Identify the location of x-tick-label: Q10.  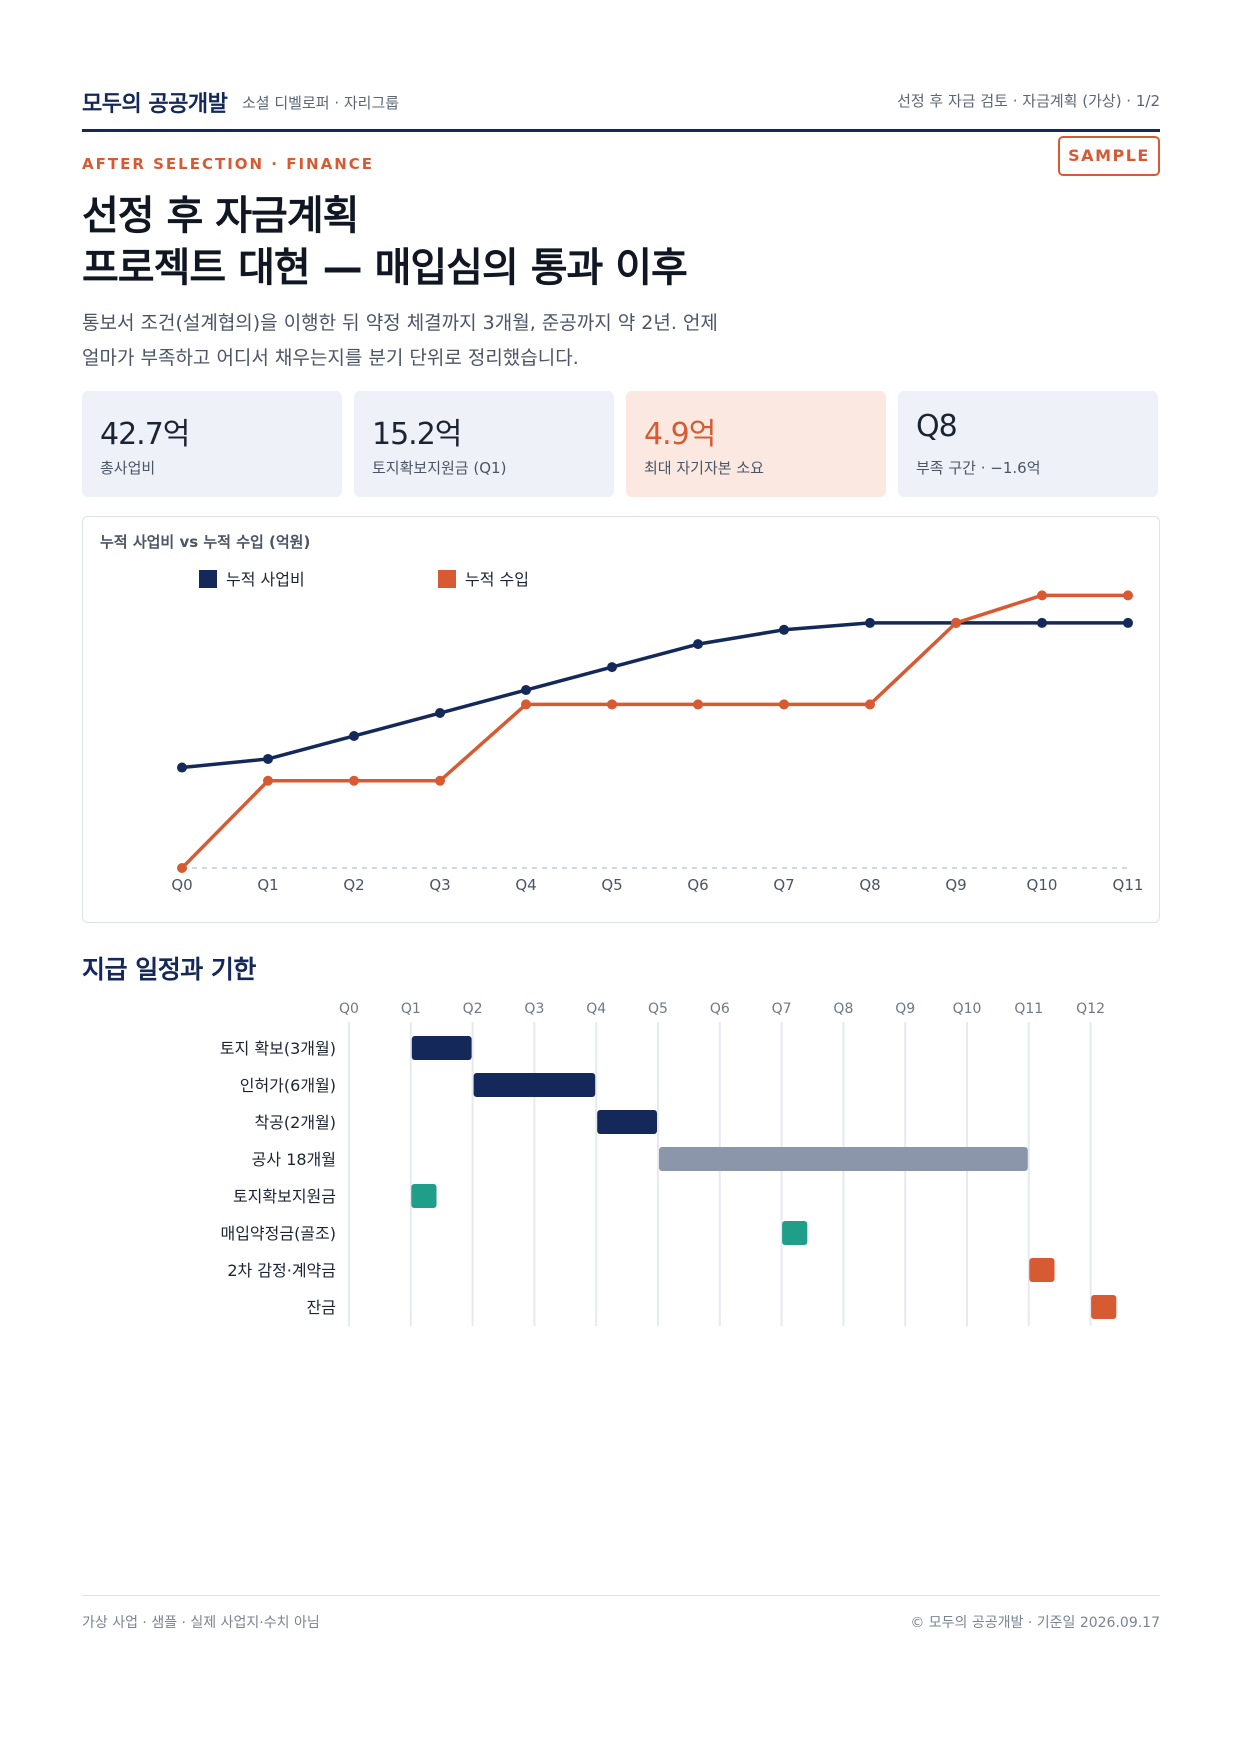
(1042, 885).